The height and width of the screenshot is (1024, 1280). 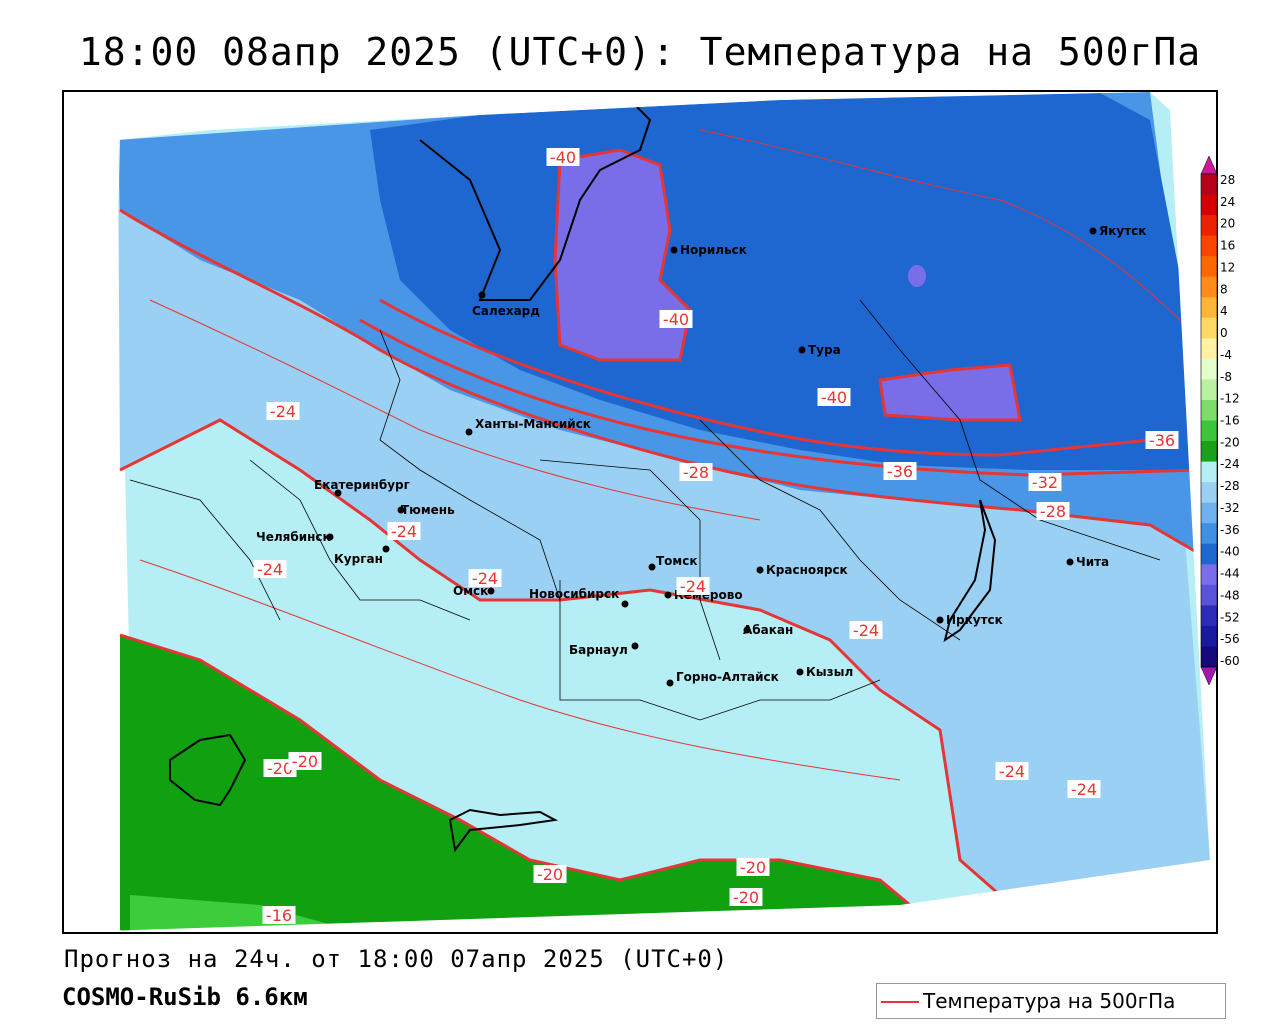 I want to click on colorbar-tick-label: -16, so click(x=1230, y=421).